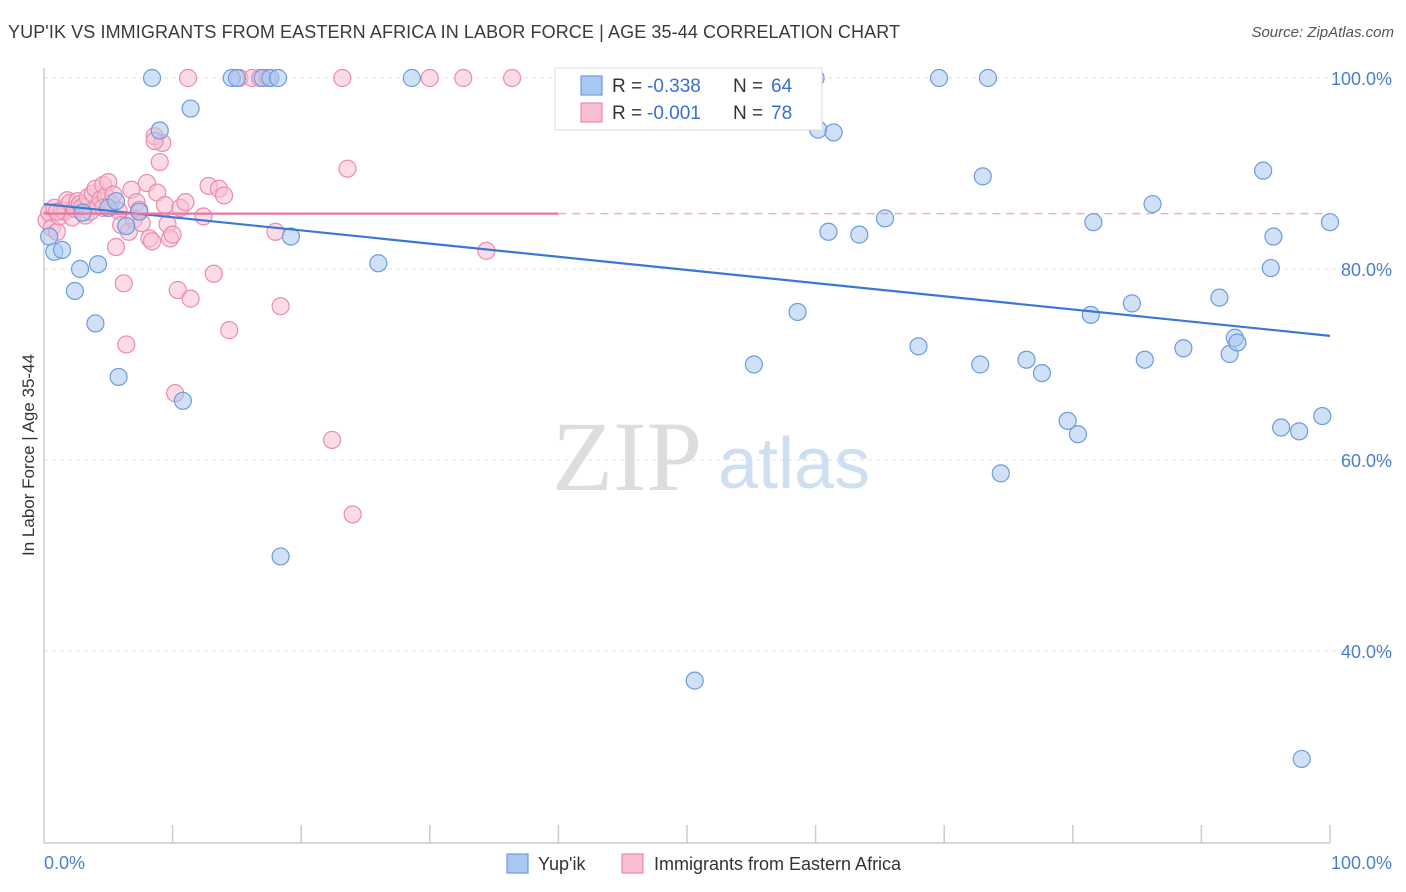 The height and width of the screenshot is (892, 1406). Describe the element at coordinates (627, 113) in the screenshot. I see `stats-r-label-eastern-africa: R =` at that location.